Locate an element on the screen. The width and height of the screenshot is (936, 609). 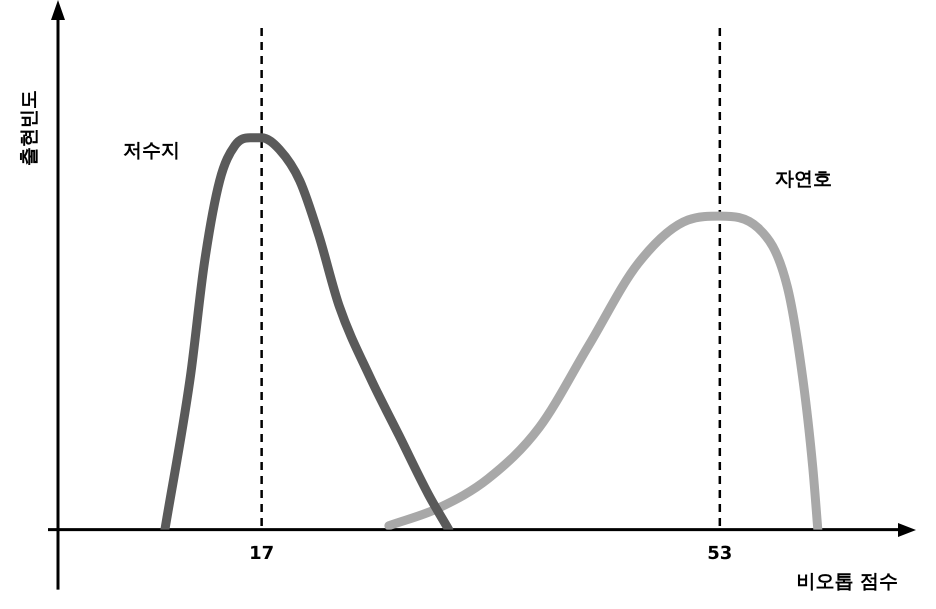
x-axis-title: 비오톱 점수 is located at coordinates (847, 581).